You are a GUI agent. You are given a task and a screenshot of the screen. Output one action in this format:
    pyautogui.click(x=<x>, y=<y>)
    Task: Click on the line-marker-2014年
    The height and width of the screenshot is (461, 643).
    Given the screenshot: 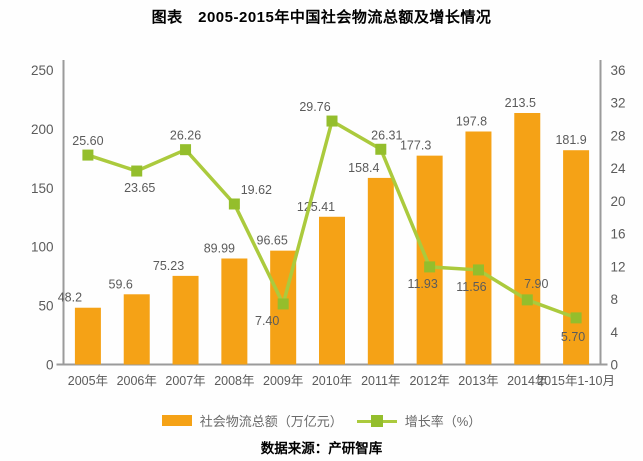 What is the action you would take?
    pyautogui.click(x=527, y=300)
    